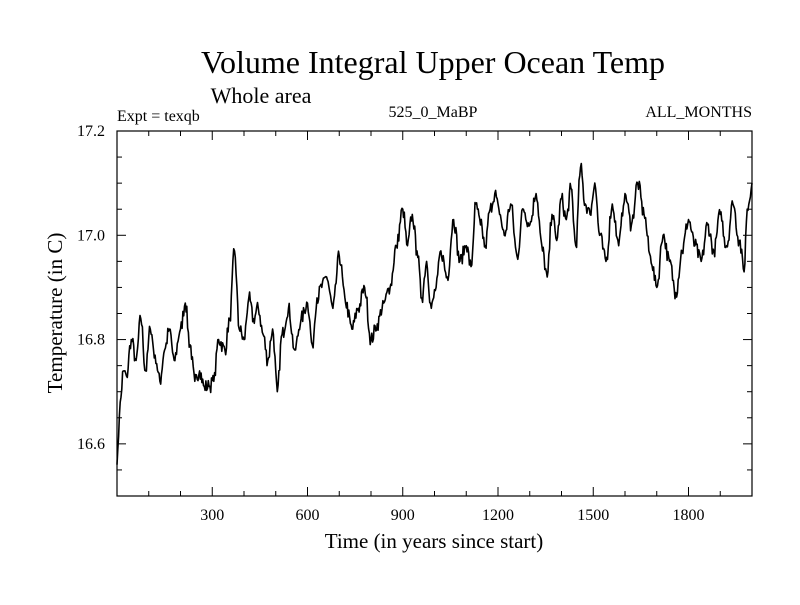 The width and height of the screenshot is (800, 605). Describe the element at coordinates (498, 515) in the screenshot. I see `x-tick-label: 1200` at that location.